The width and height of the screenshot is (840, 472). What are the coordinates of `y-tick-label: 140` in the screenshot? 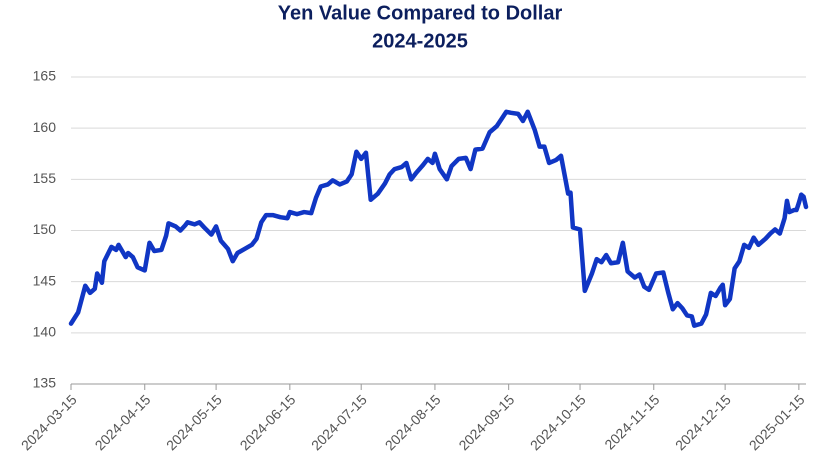 It's located at (45, 332).